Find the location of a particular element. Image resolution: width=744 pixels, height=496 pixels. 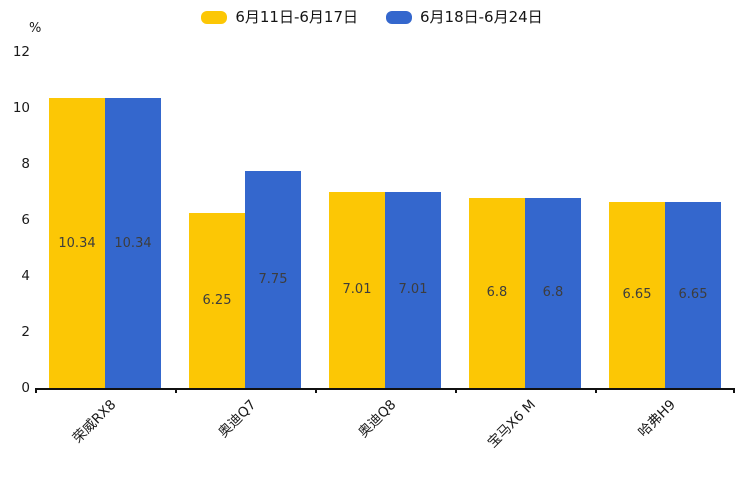

bar-group: 7.01 7.01 is located at coordinates (385, 220).